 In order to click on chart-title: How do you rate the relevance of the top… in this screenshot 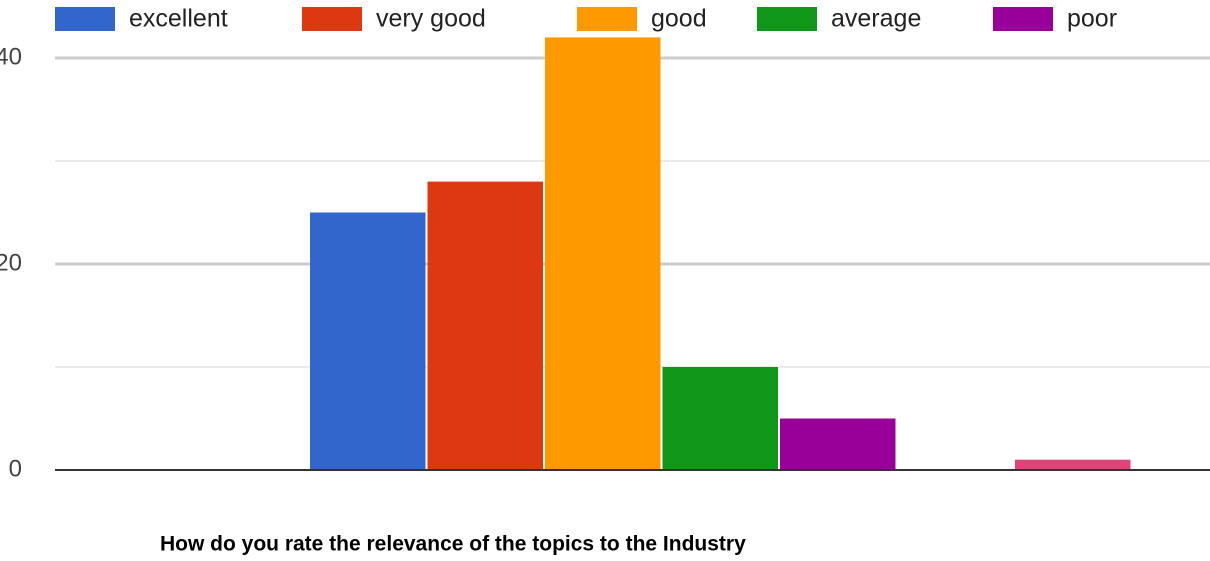, I will do `click(453, 544)`.